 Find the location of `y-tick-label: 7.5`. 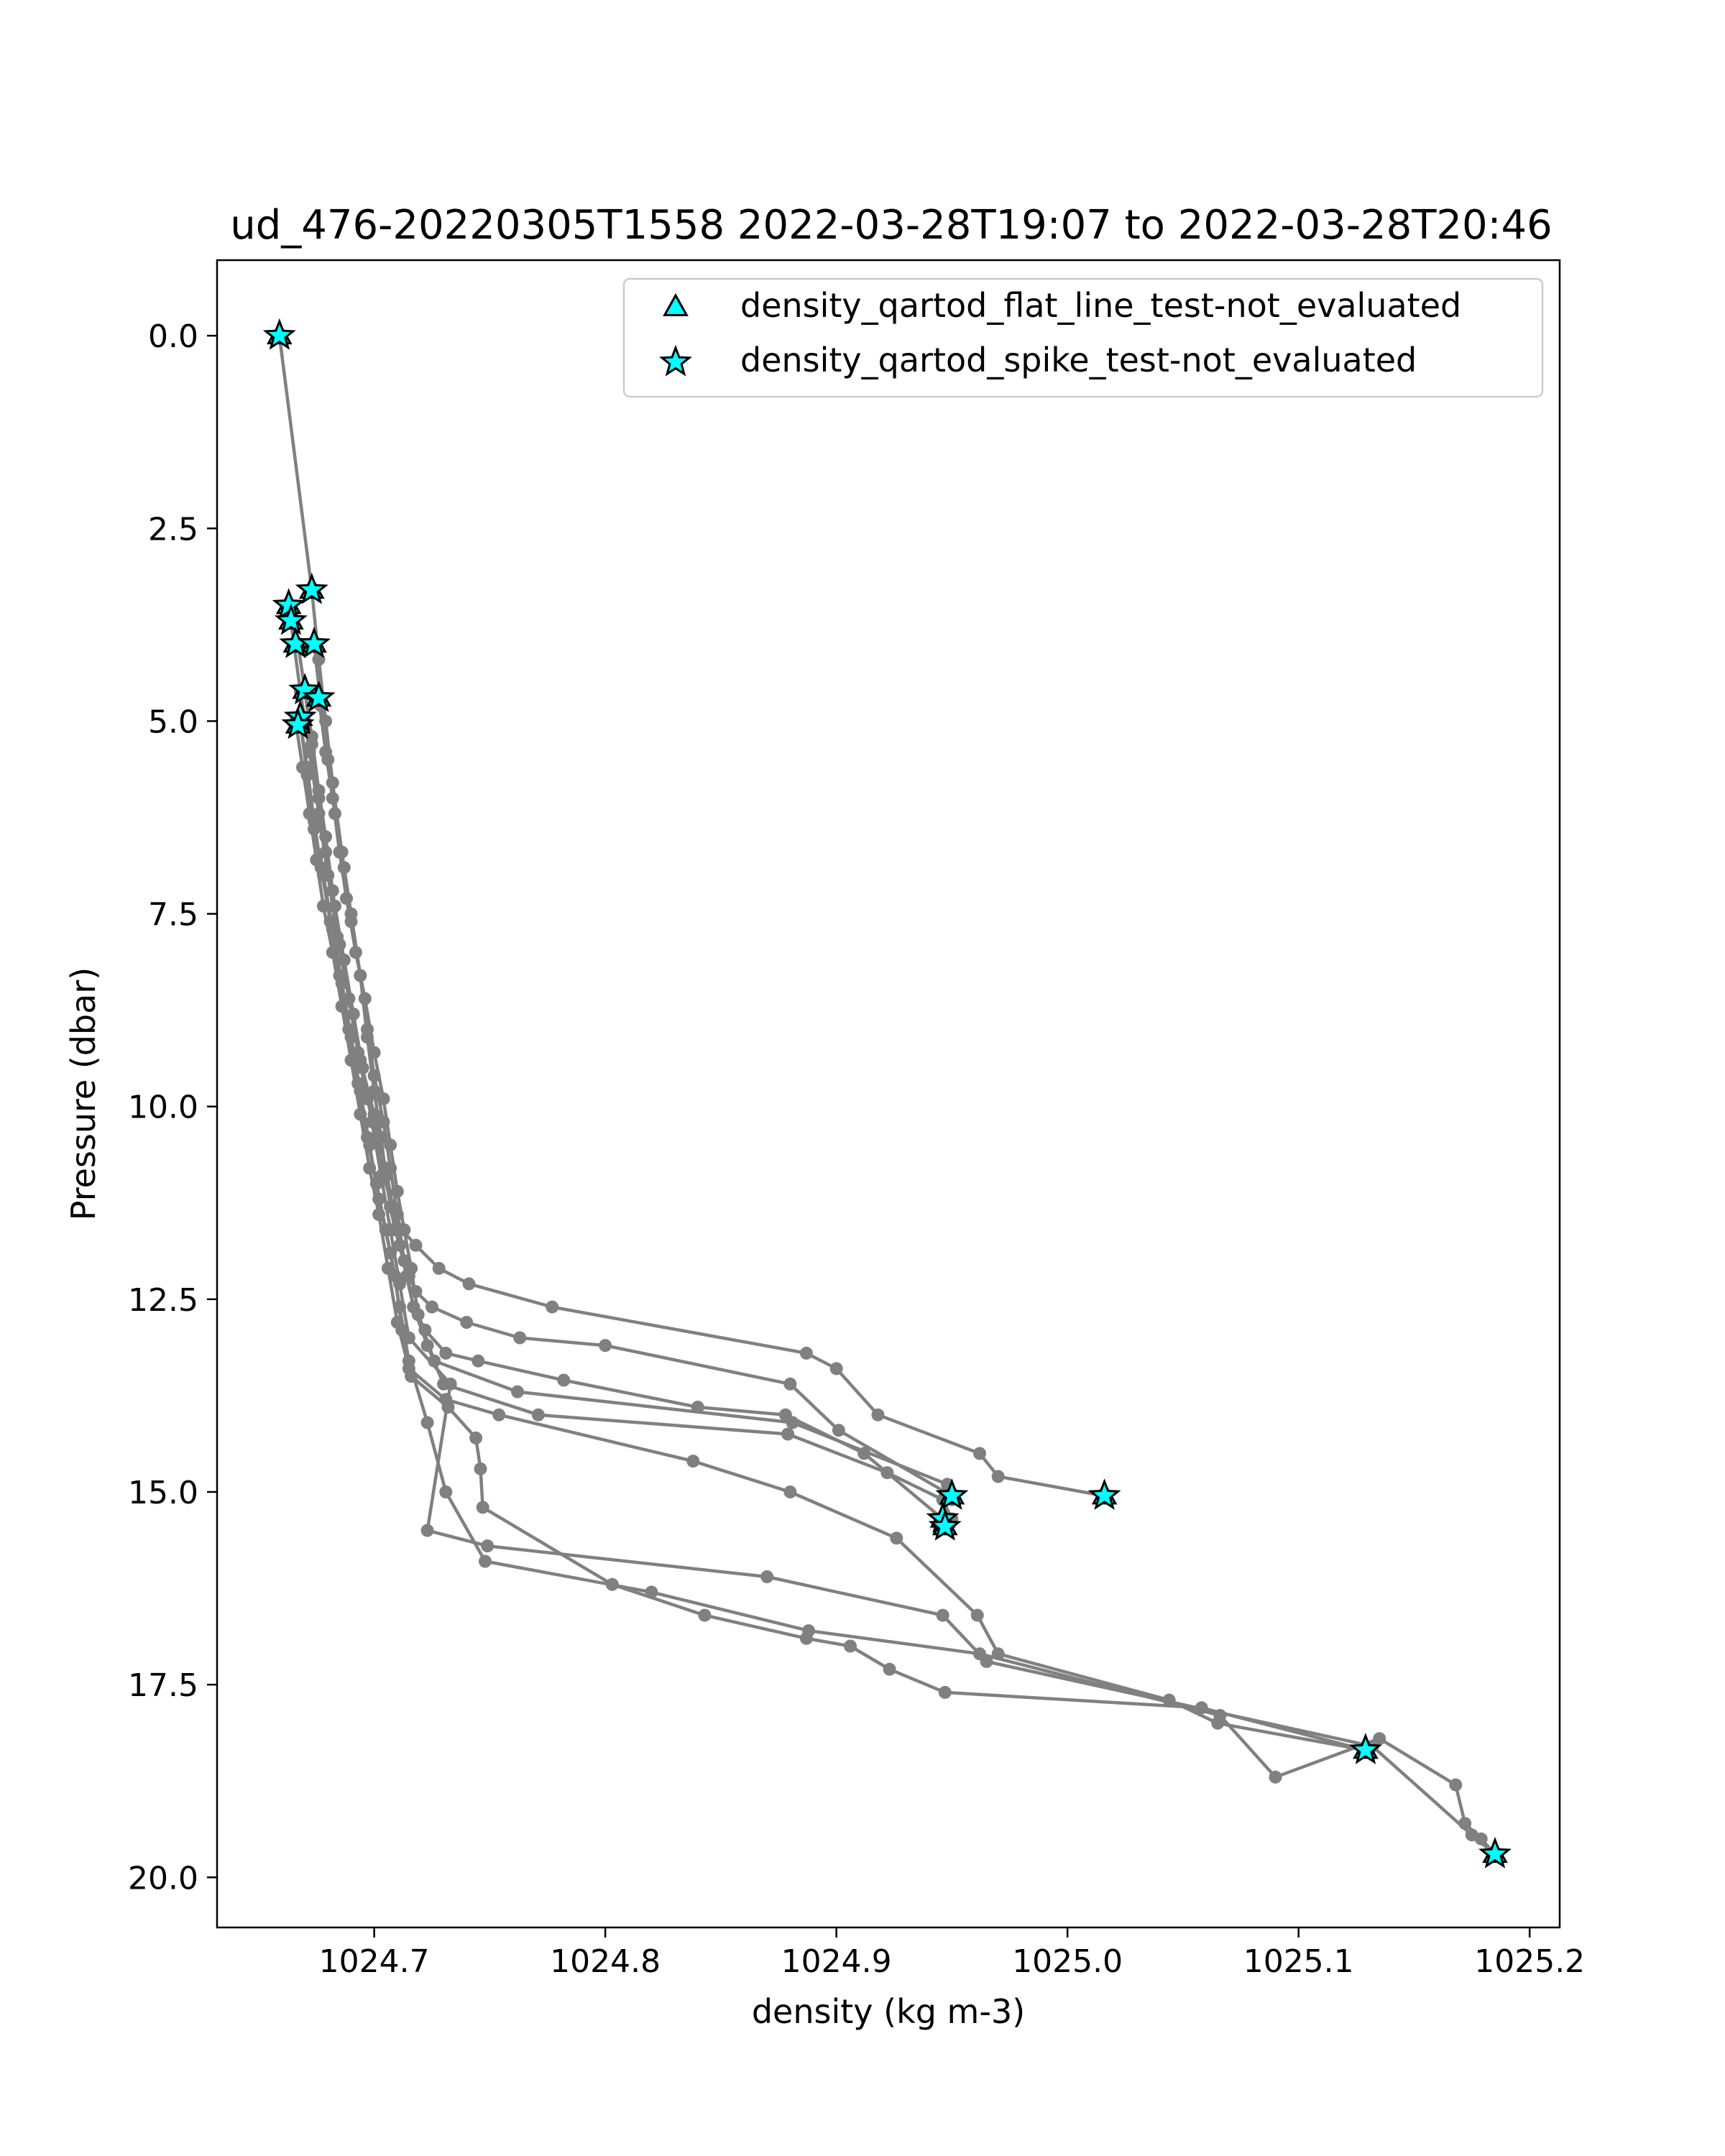

y-tick-label: 7.5 is located at coordinates (173, 915).